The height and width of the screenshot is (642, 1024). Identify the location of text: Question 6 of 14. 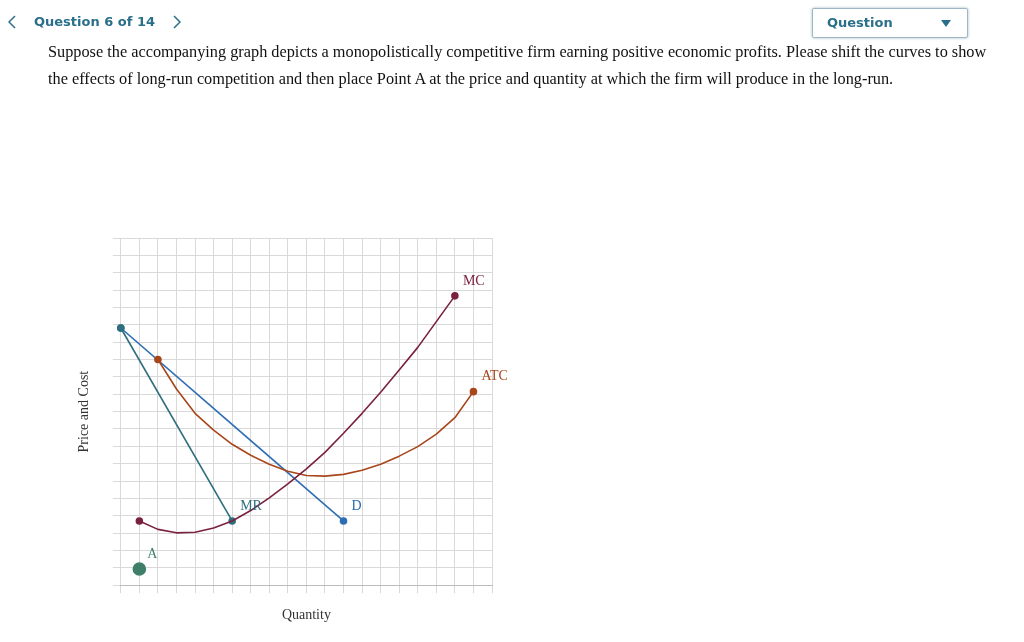
(95, 21).